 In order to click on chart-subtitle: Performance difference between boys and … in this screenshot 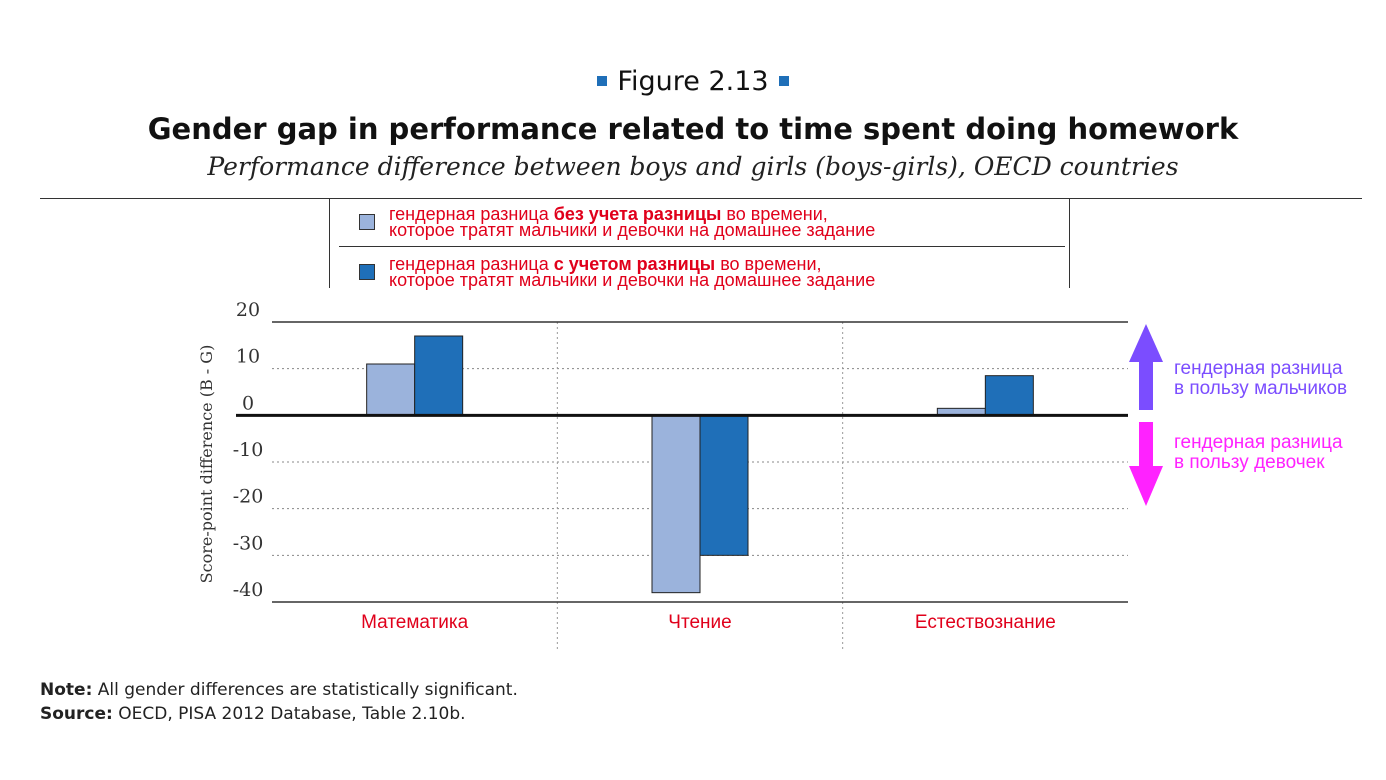, I will do `click(693, 166)`.